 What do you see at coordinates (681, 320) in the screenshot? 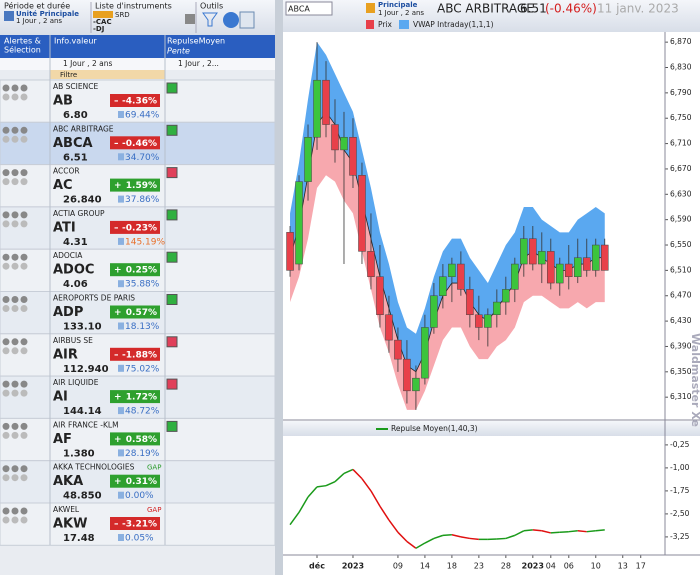
I see `y-tick-label: 6,430` at bounding box center [681, 320].